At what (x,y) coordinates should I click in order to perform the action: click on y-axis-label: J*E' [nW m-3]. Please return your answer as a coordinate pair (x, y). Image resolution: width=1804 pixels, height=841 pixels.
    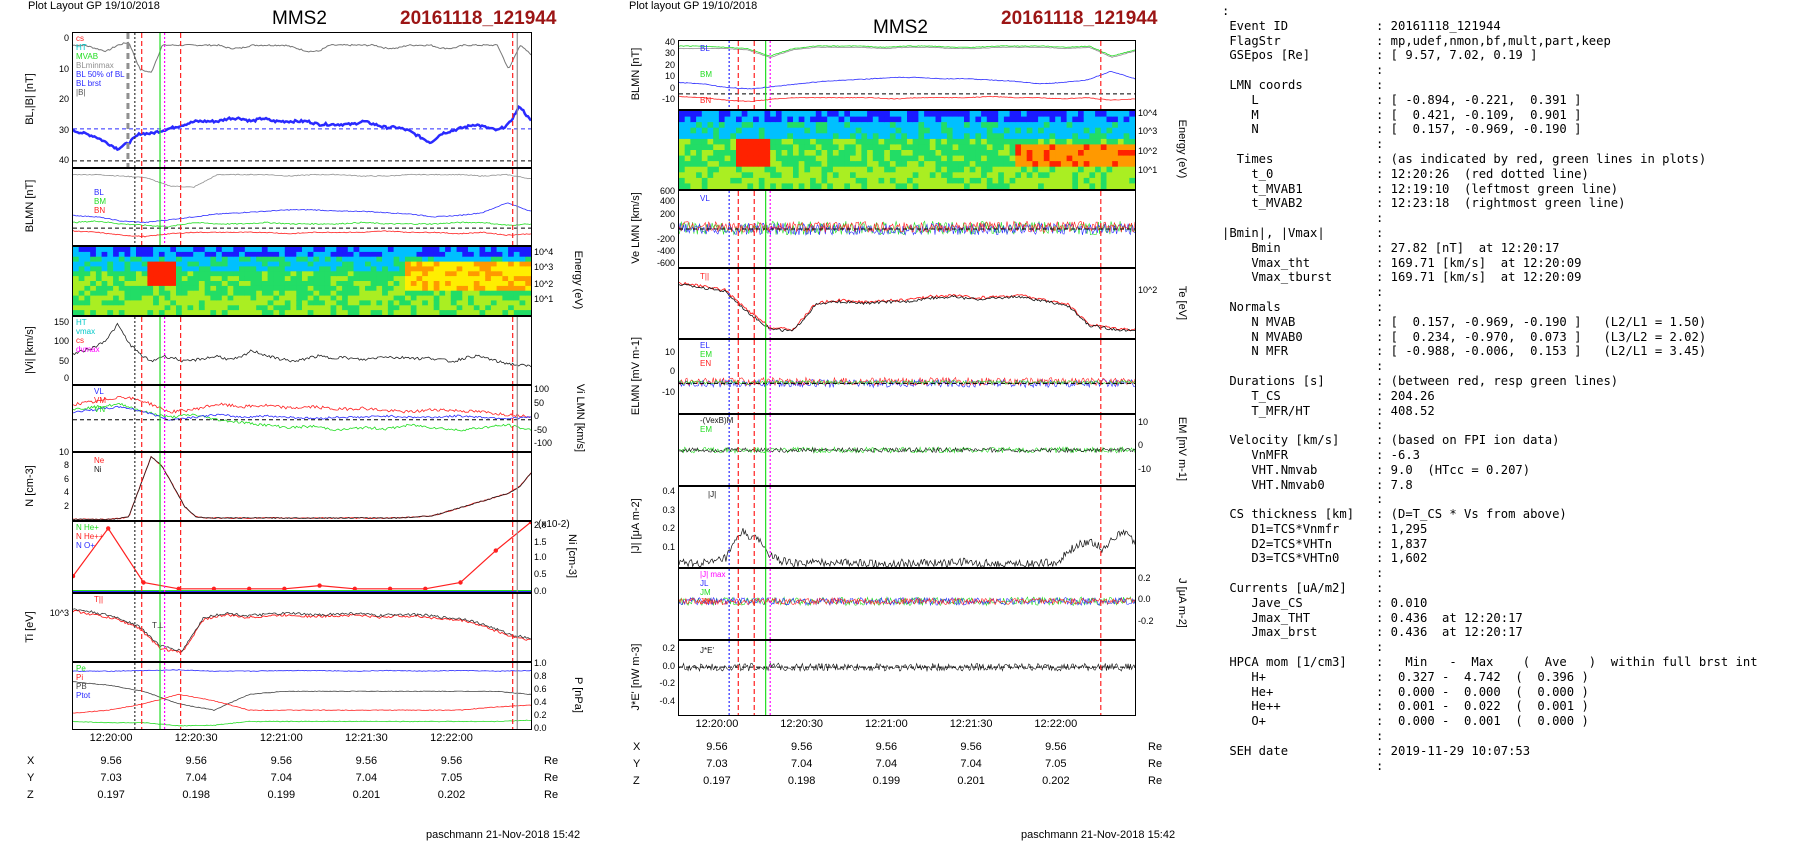
    Looking at the image, I should click on (636, 677).